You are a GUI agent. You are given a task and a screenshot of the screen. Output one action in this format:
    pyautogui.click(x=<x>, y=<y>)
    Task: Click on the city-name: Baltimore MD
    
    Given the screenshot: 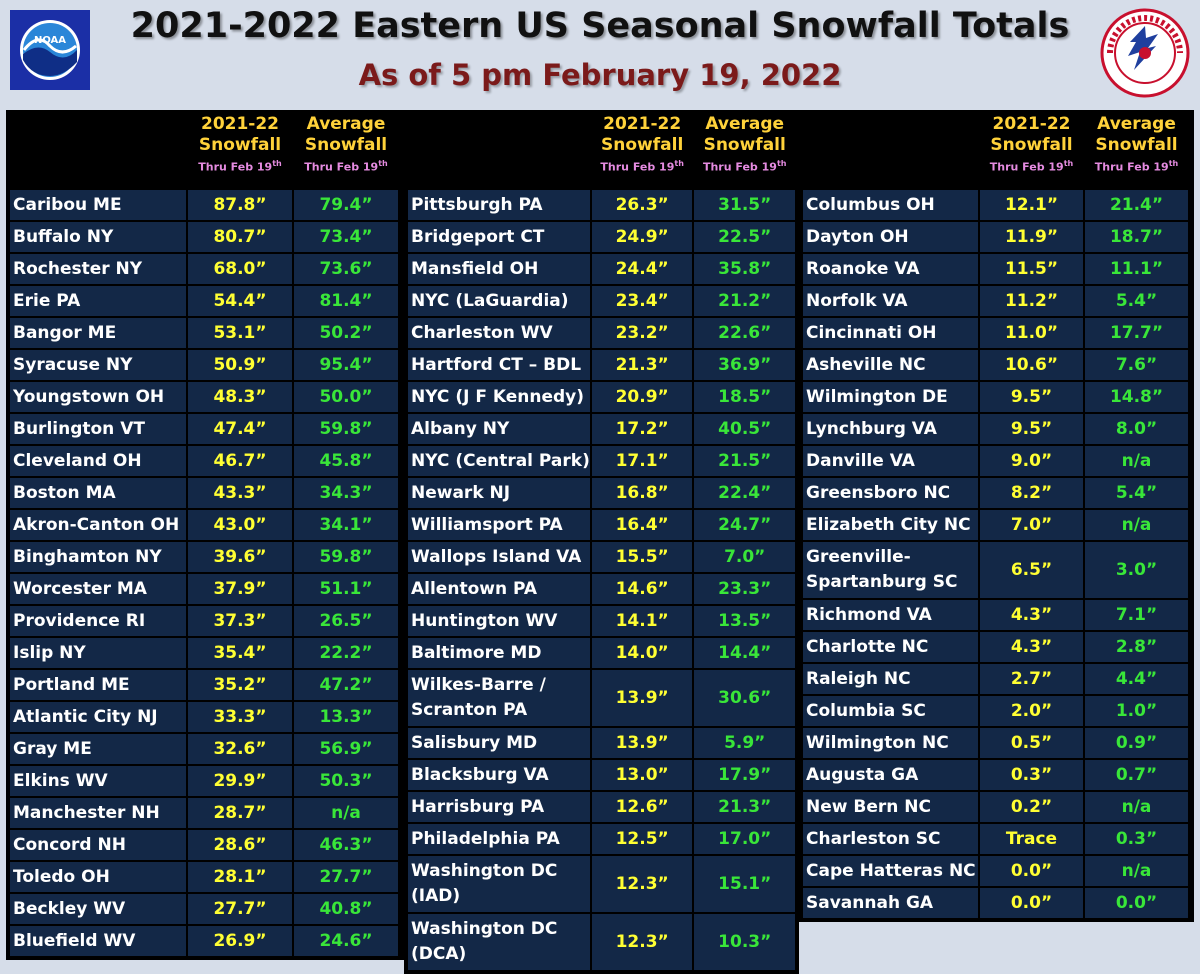 What is the action you would take?
    pyautogui.click(x=499, y=653)
    